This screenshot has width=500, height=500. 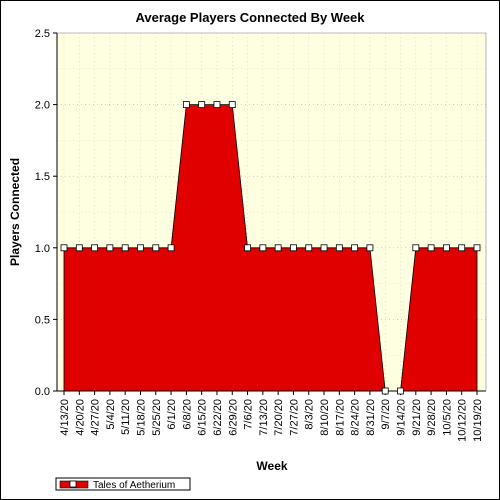 What do you see at coordinates (271, 466) in the screenshot?
I see `x-axis-title: Week` at bounding box center [271, 466].